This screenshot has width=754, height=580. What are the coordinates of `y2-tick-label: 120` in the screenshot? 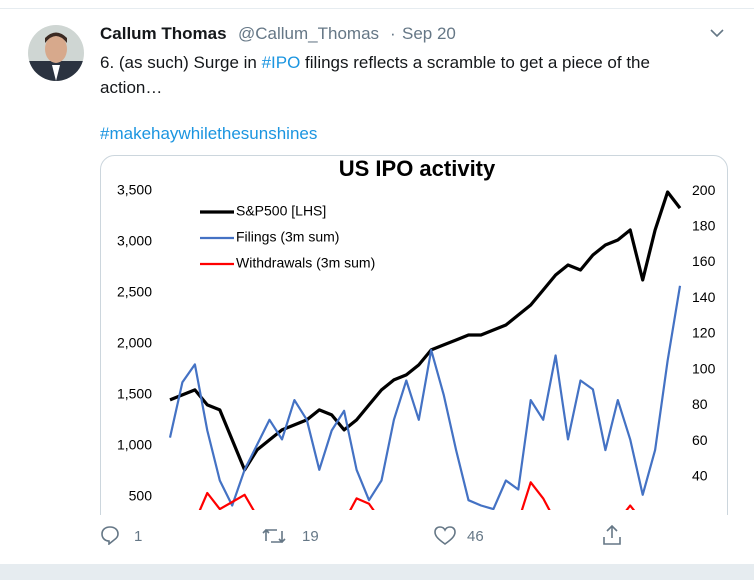 It's located at (704, 333).